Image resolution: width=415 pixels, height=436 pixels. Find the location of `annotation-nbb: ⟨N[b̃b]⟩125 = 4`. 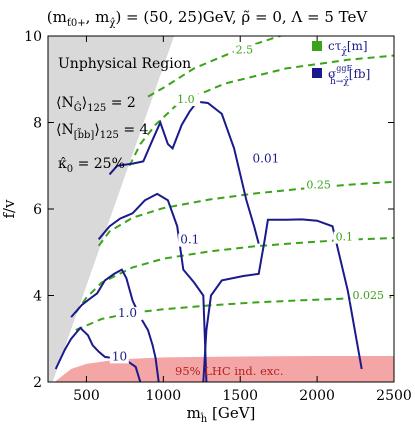

annotation-nbb: ⟨N[b̃b]⟩125 = 4 is located at coordinates (102, 131).